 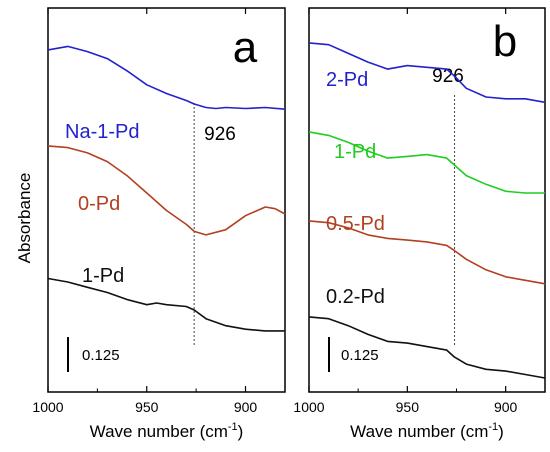 I want to click on y-axis-label: Absorbance, so click(x=24, y=218).